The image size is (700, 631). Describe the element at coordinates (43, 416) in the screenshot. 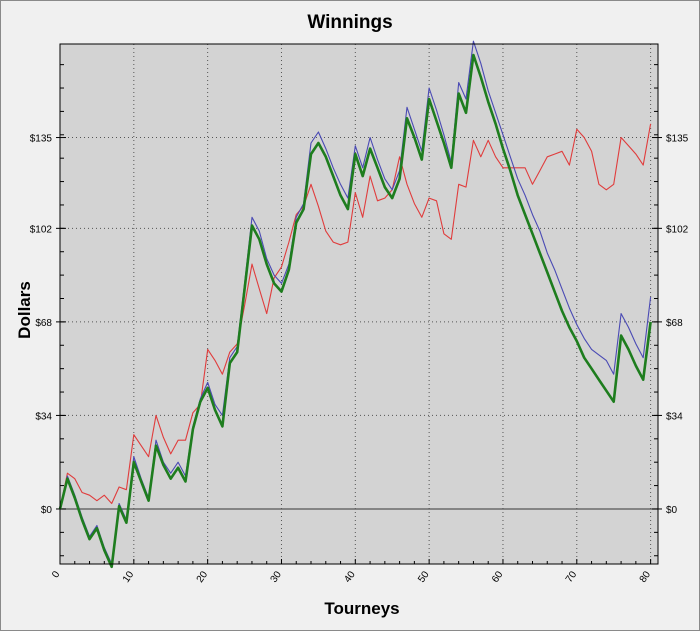

I see `y-tick-label: $34` at that location.